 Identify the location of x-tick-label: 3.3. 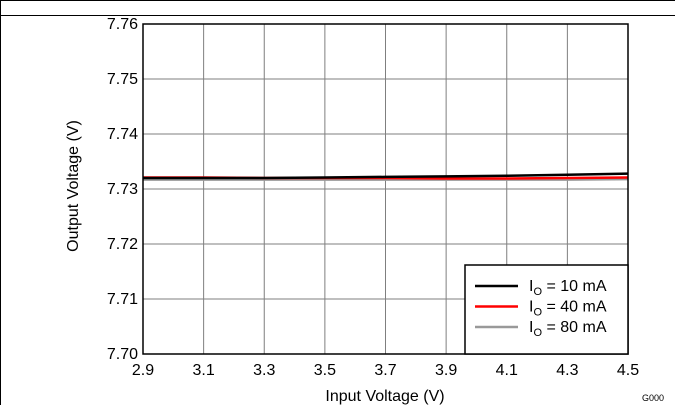
(264, 370).